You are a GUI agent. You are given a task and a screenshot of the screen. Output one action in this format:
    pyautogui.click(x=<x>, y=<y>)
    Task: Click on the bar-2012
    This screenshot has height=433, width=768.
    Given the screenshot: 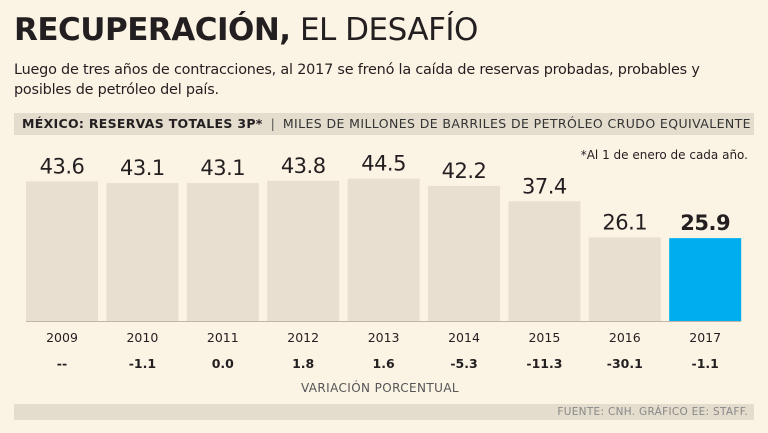 What is the action you would take?
    pyautogui.click(x=303, y=250)
    